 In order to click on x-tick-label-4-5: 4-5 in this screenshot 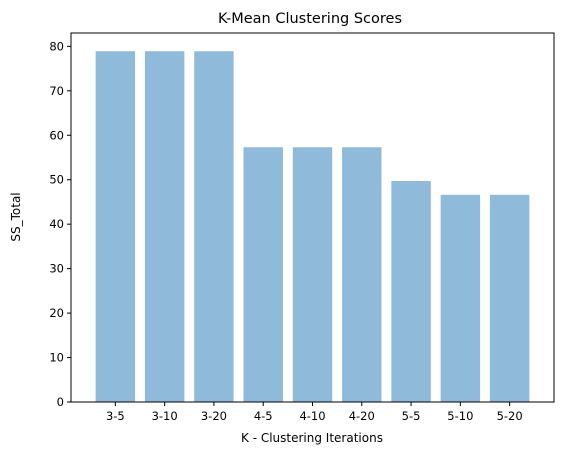, I will do `click(263, 416)`.